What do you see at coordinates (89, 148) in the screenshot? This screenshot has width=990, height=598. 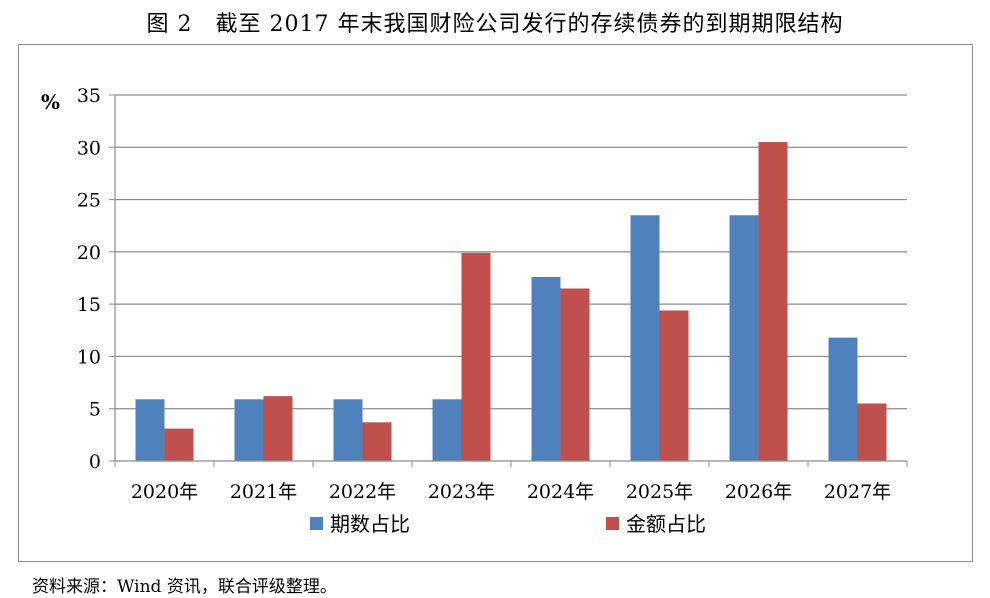 I see `y-tick-label: 30` at bounding box center [89, 148].